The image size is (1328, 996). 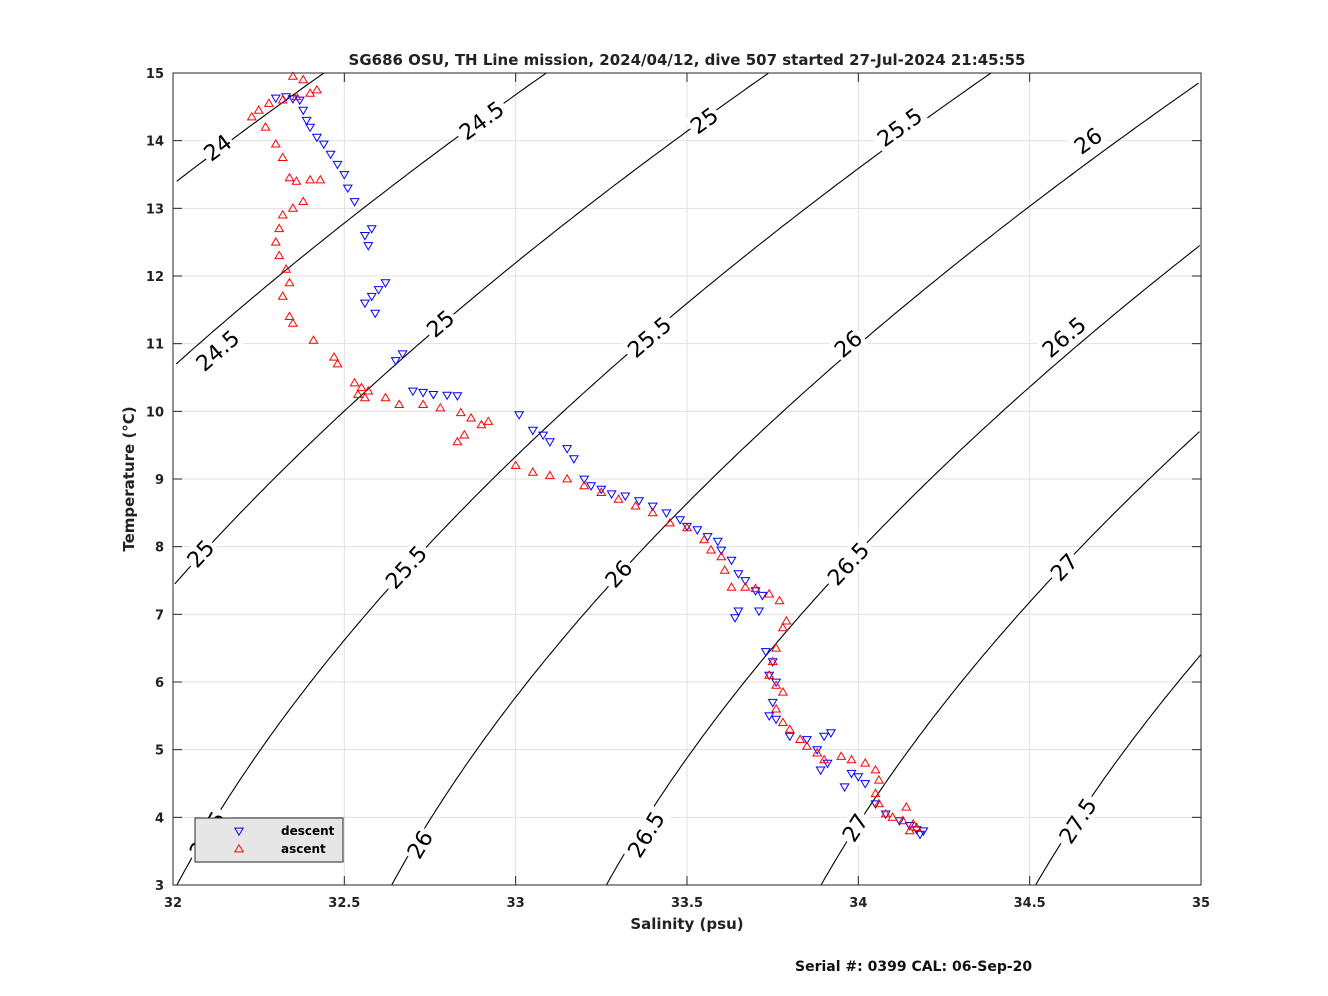 I want to click on y-tick-label: 9, so click(x=159, y=480).